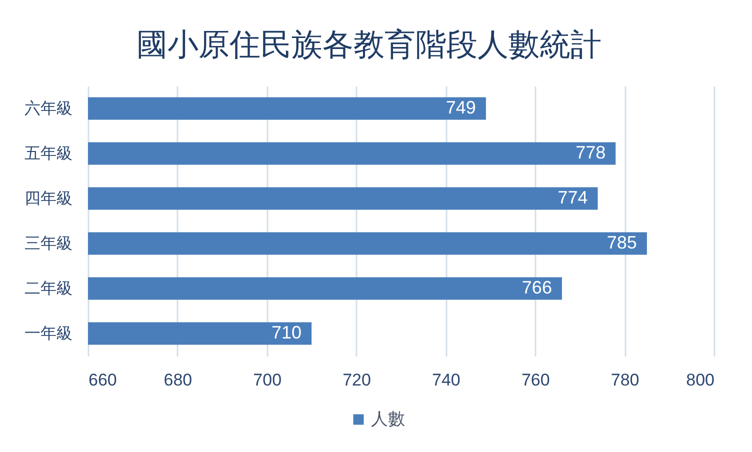  Describe the element at coordinates (621, 242) in the screenshot. I see `data-label: 785` at that location.